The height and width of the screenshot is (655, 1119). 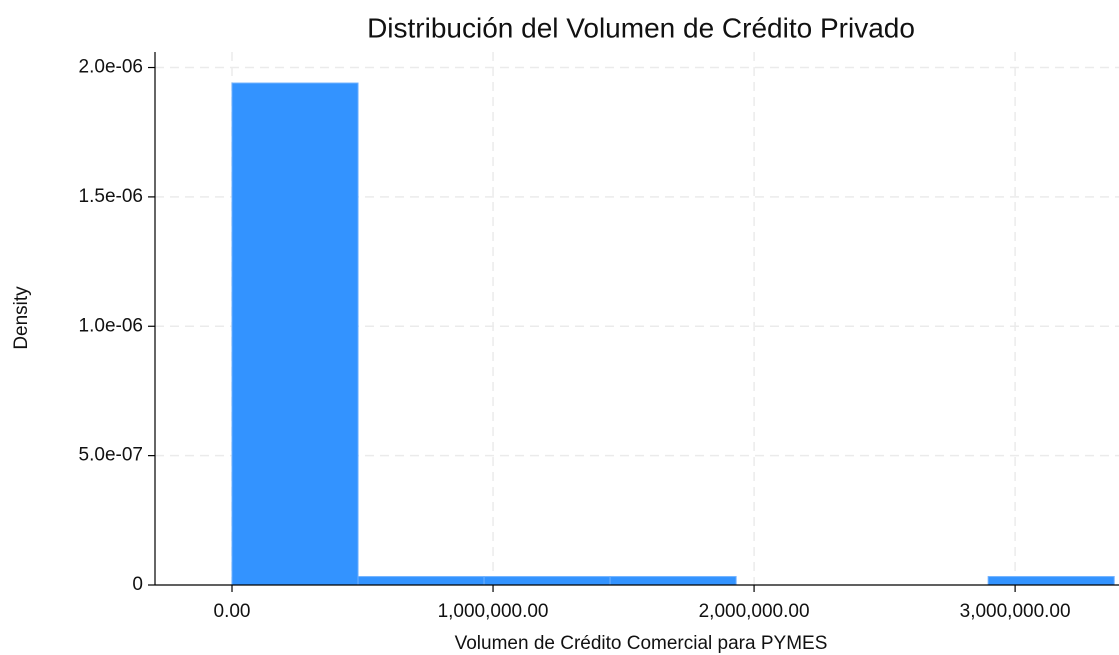 What do you see at coordinates (641, 643) in the screenshot?
I see `x-axis-label: Volumen de Crédito Comercial para PYMES` at bounding box center [641, 643].